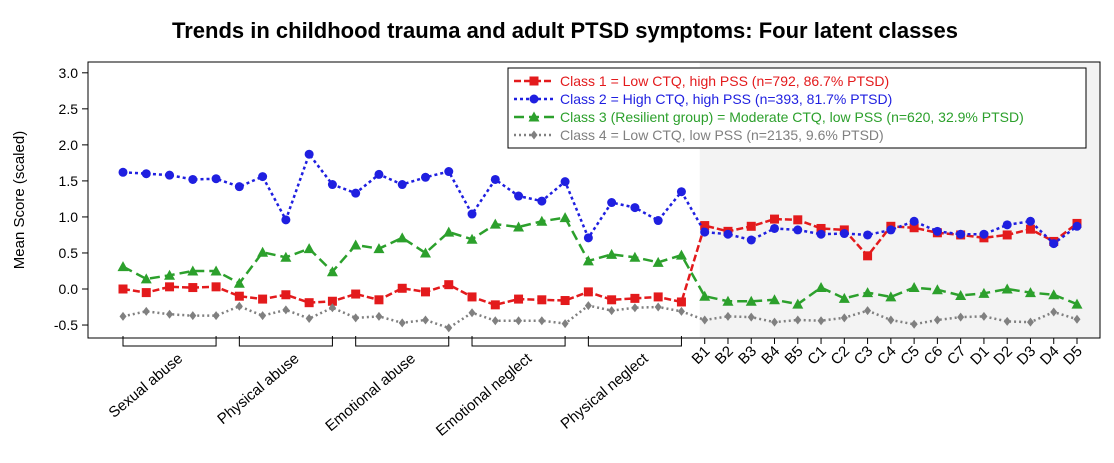 The width and height of the screenshot is (1114, 463). What do you see at coordinates (841, 356) in the screenshot?
I see `x-tick-label: C2` at bounding box center [841, 356].